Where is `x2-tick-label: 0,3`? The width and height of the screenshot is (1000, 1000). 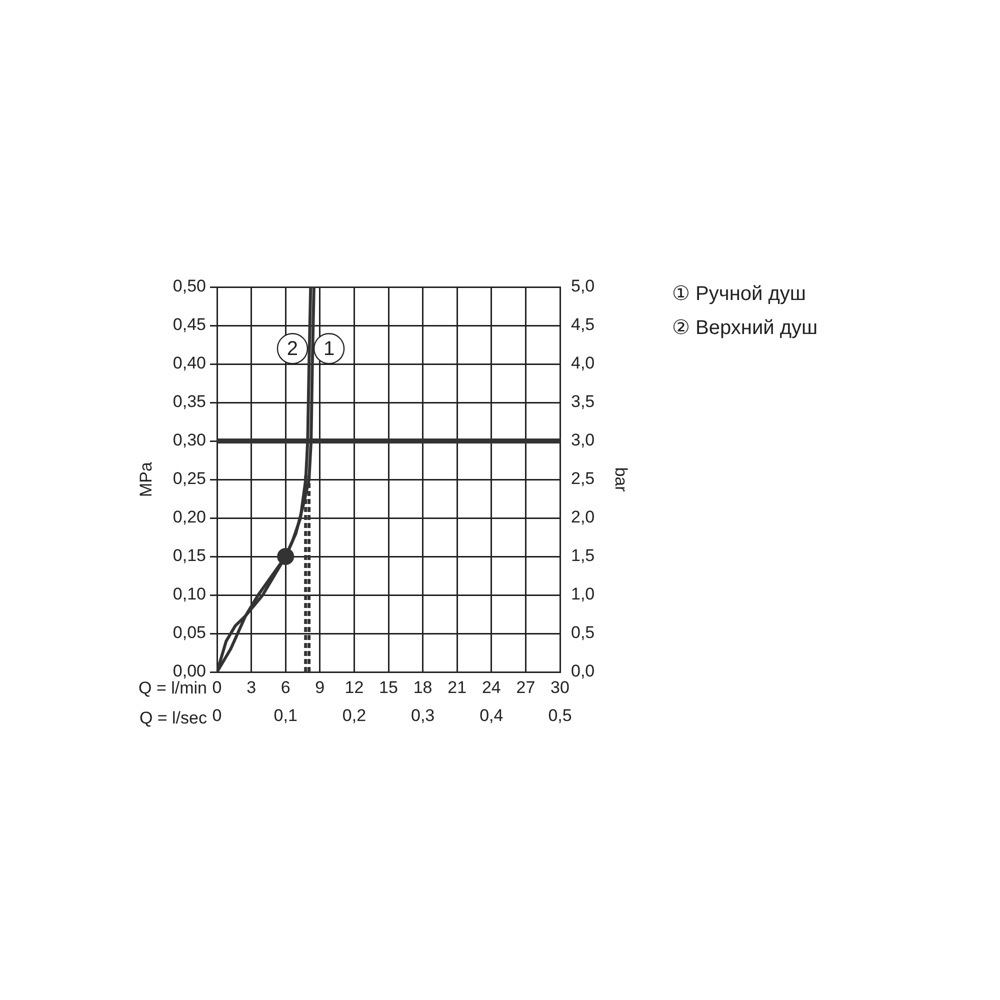
x2-tick-label: 0,3 is located at coordinates (422, 715).